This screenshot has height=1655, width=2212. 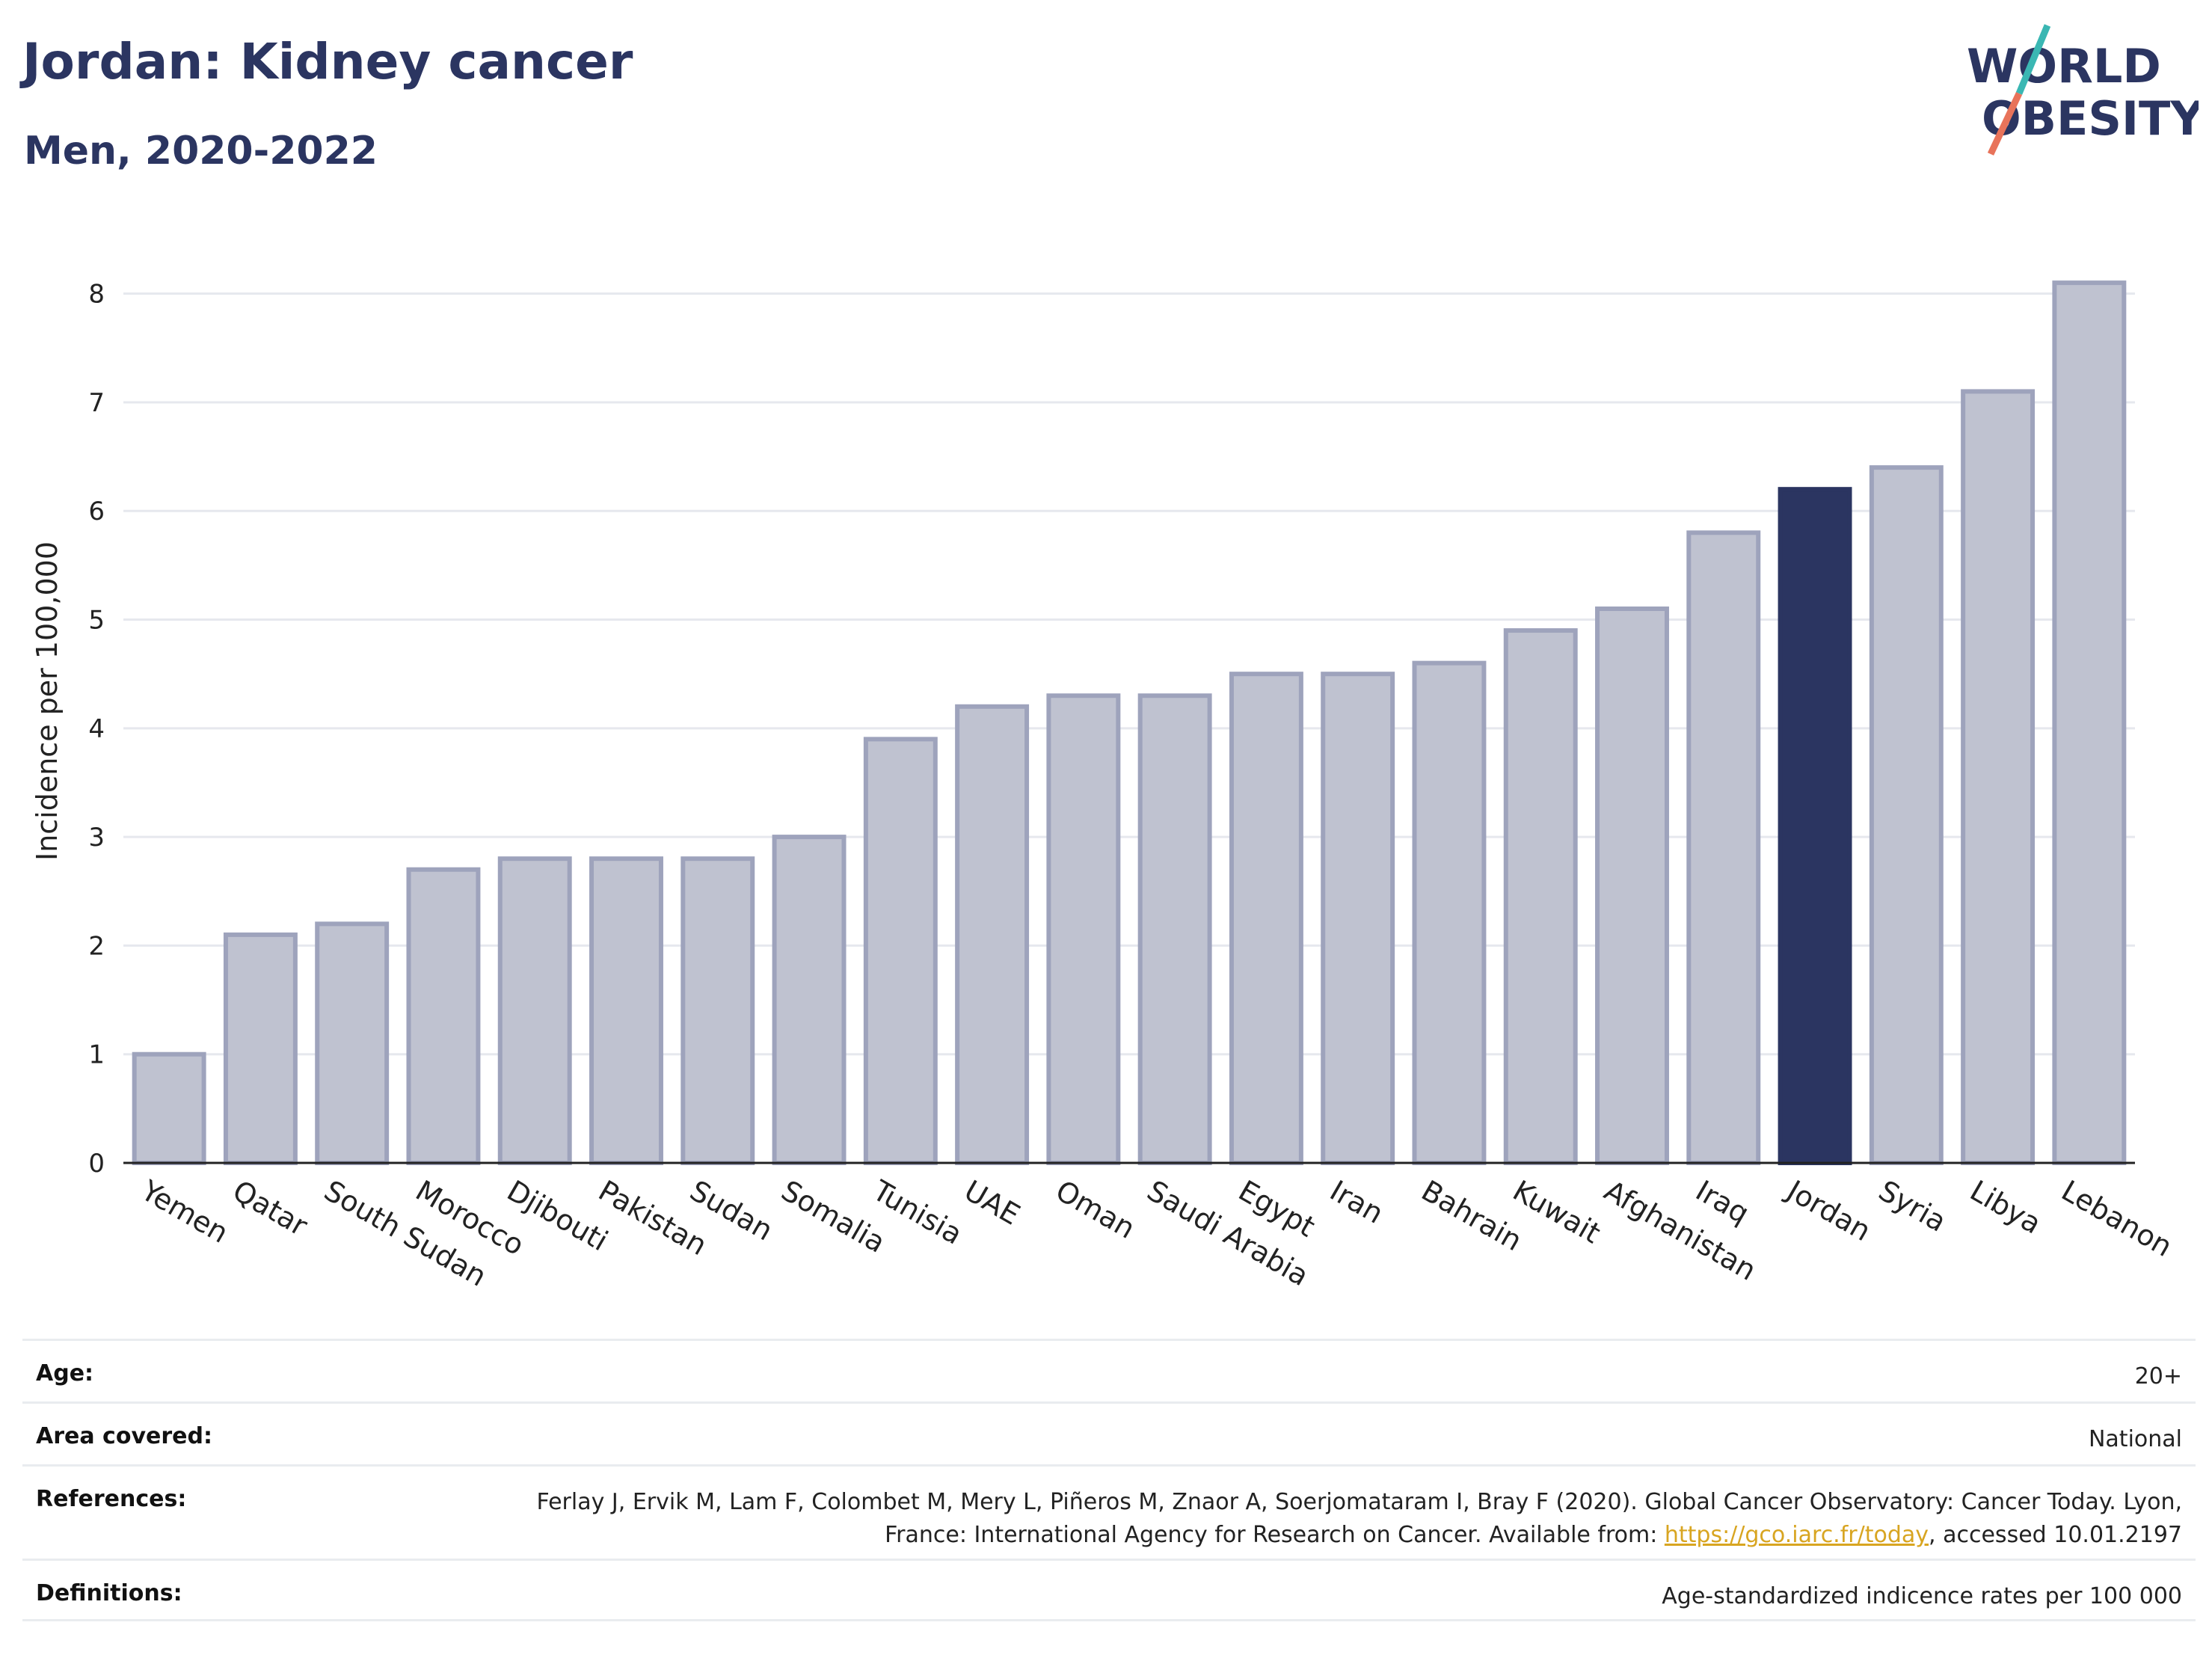 What do you see at coordinates (534, 1010) in the screenshot?
I see `bar-djibouti` at bounding box center [534, 1010].